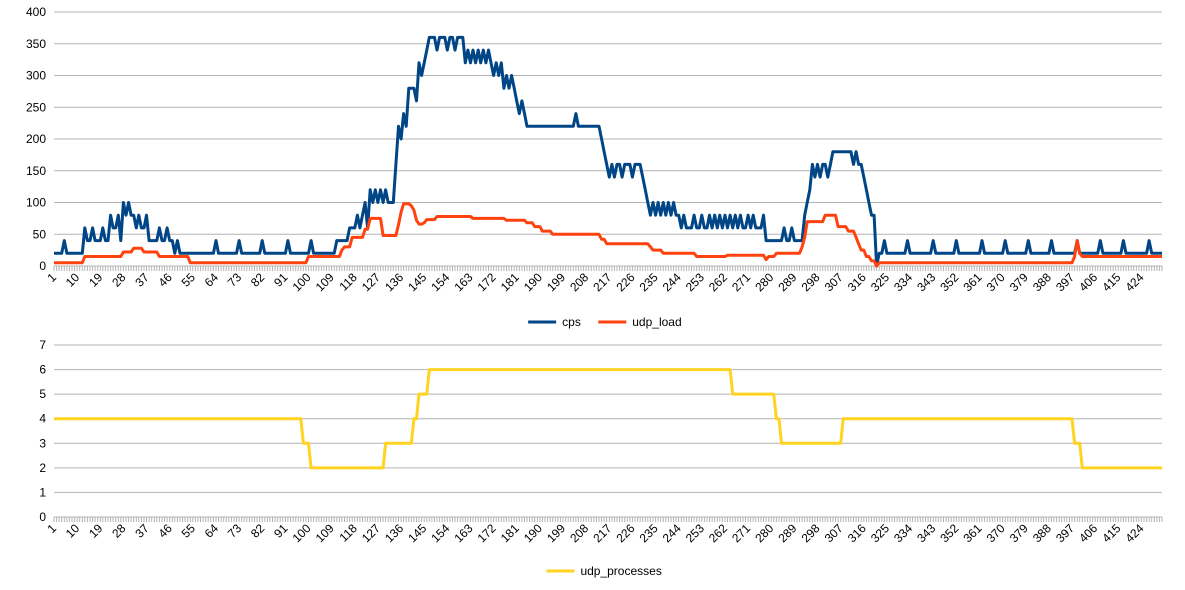 The height and width of the screenshot is (590, 1185). I want to click on x-axis-minor-ticks, so click(608, 519).